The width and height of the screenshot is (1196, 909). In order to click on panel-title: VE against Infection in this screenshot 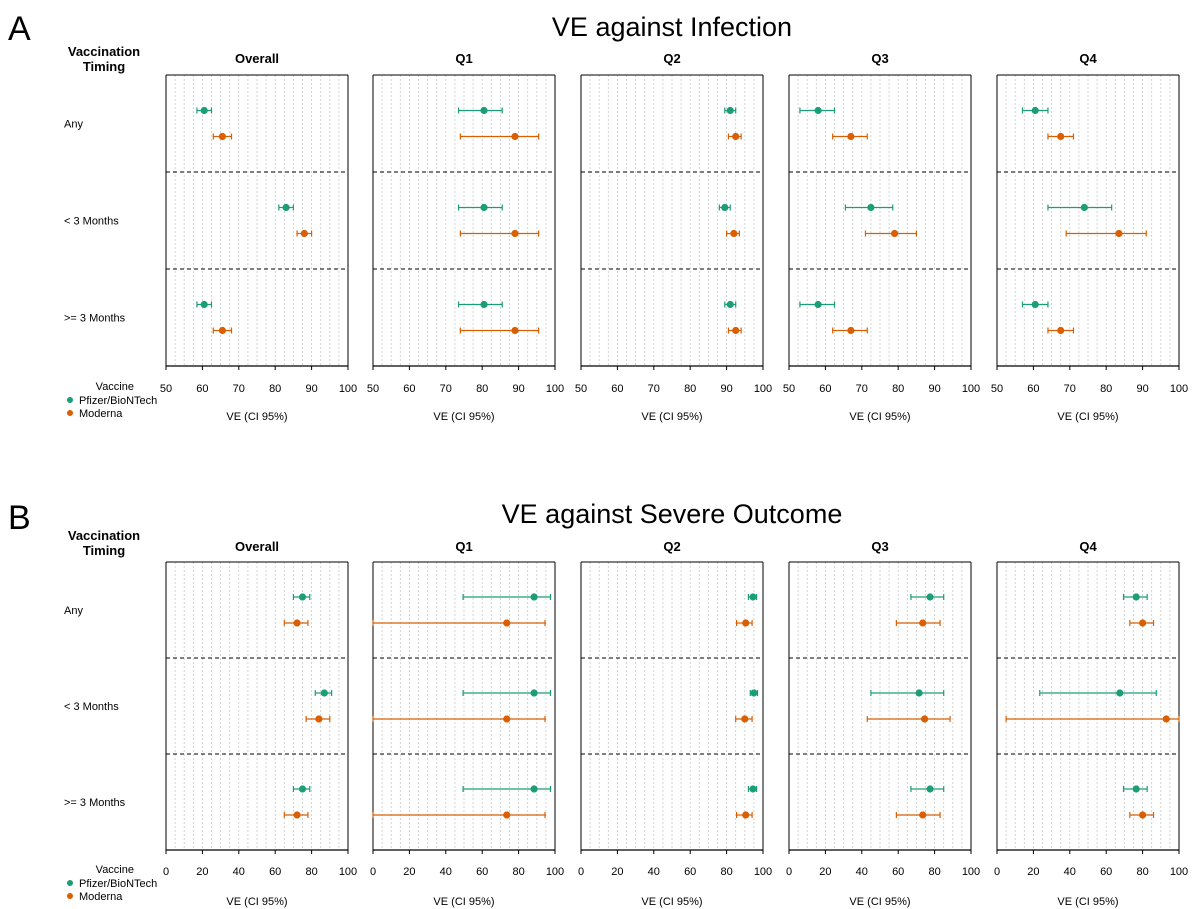, I will do `click(672, 27)`.